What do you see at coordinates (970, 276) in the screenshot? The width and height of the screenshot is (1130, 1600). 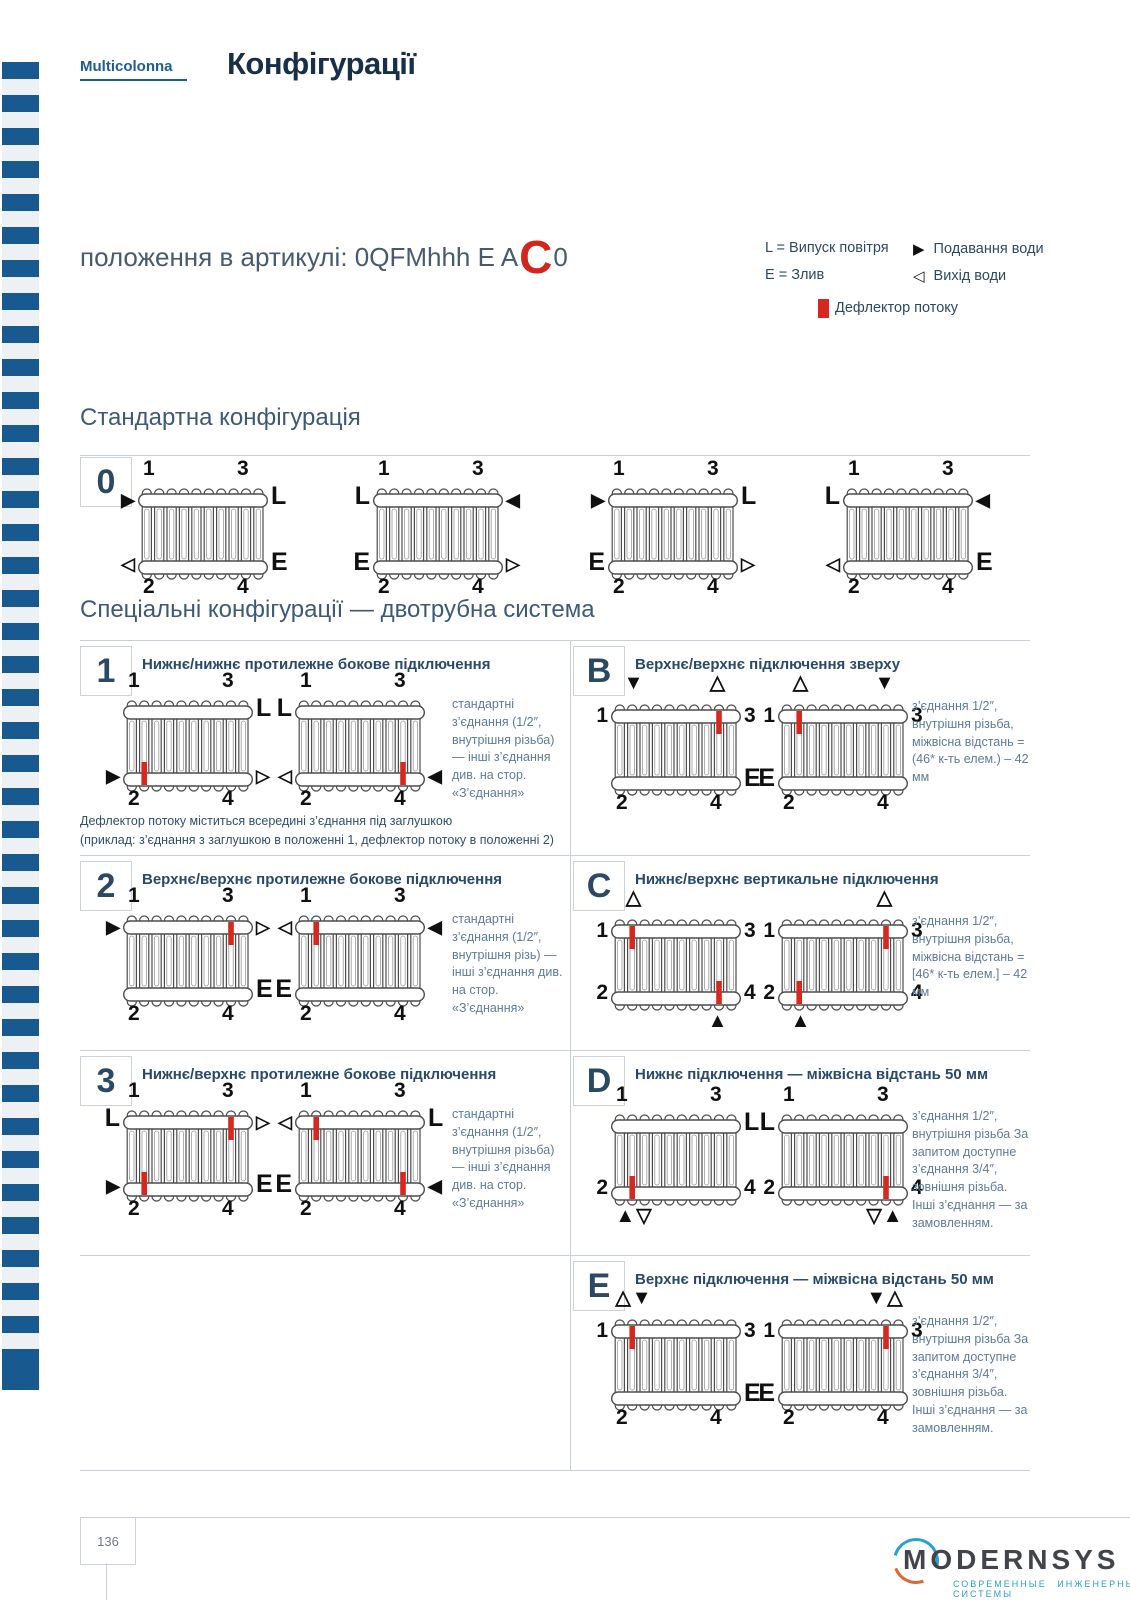 I see `legend-outlet-label: Вихід води` at bounding box center [970, 276].